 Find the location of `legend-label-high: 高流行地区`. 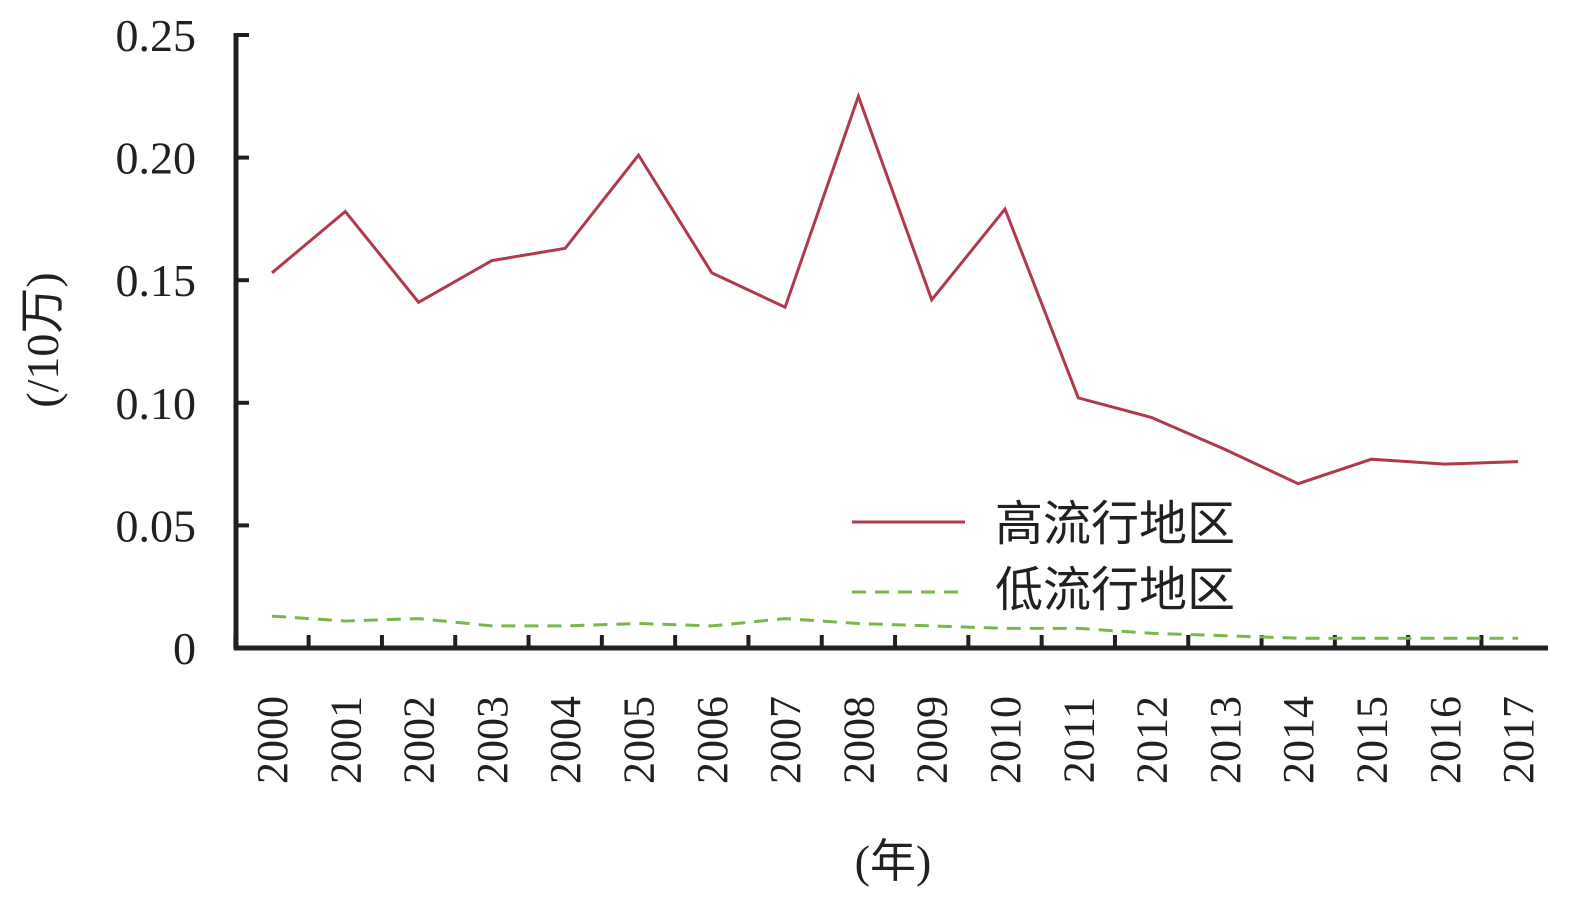

legend-label-high: 高流行地区 is located at coordinates (1115, 524).